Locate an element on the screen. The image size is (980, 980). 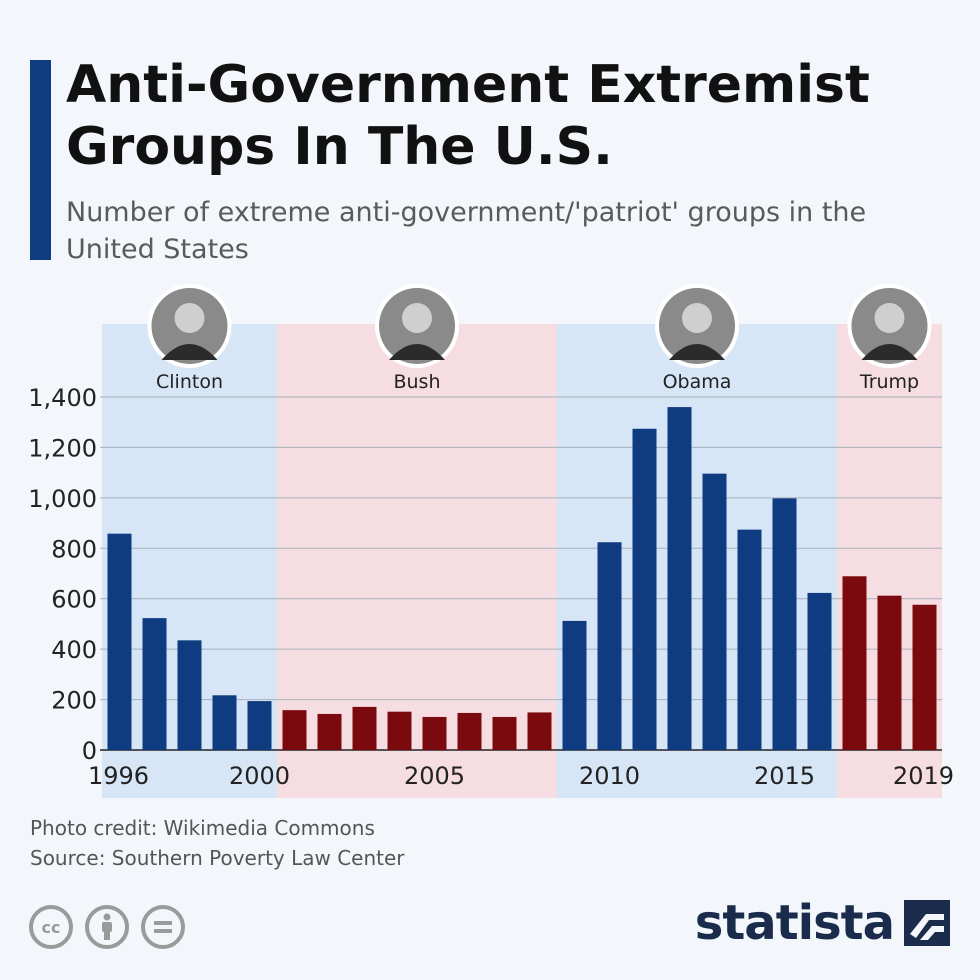
svg-text: cc is located at coordinates (51, 927).